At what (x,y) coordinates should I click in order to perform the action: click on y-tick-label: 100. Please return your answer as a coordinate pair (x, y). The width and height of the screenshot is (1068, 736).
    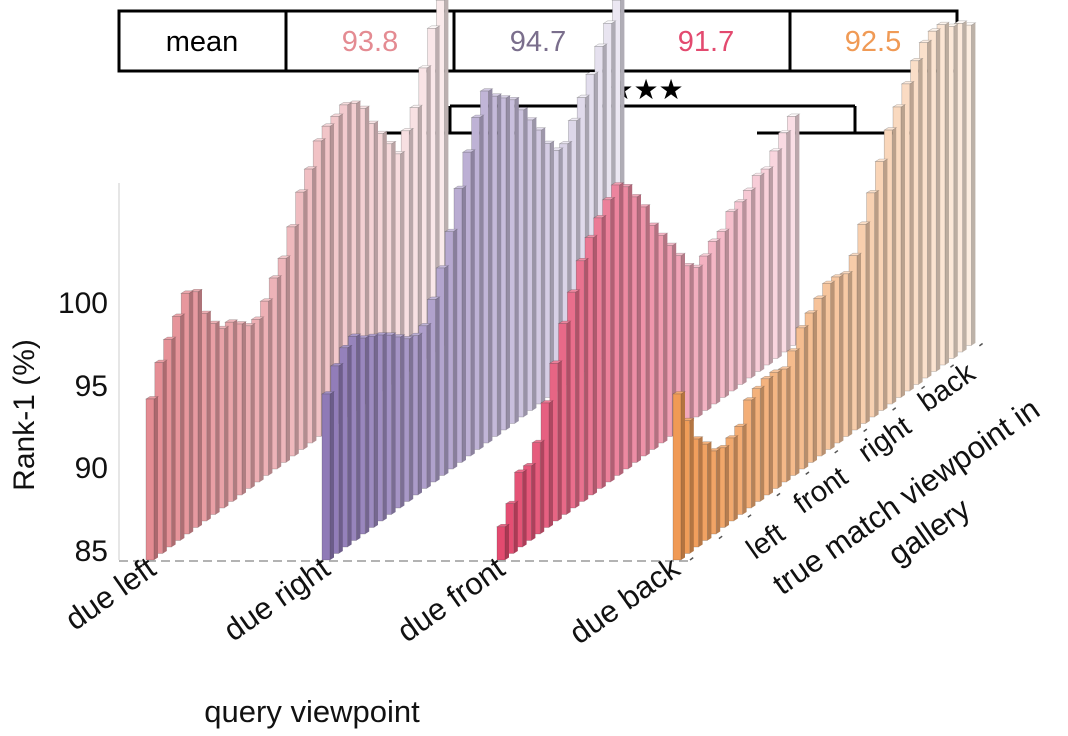
    Looking at the image, I should click on (83, 303).